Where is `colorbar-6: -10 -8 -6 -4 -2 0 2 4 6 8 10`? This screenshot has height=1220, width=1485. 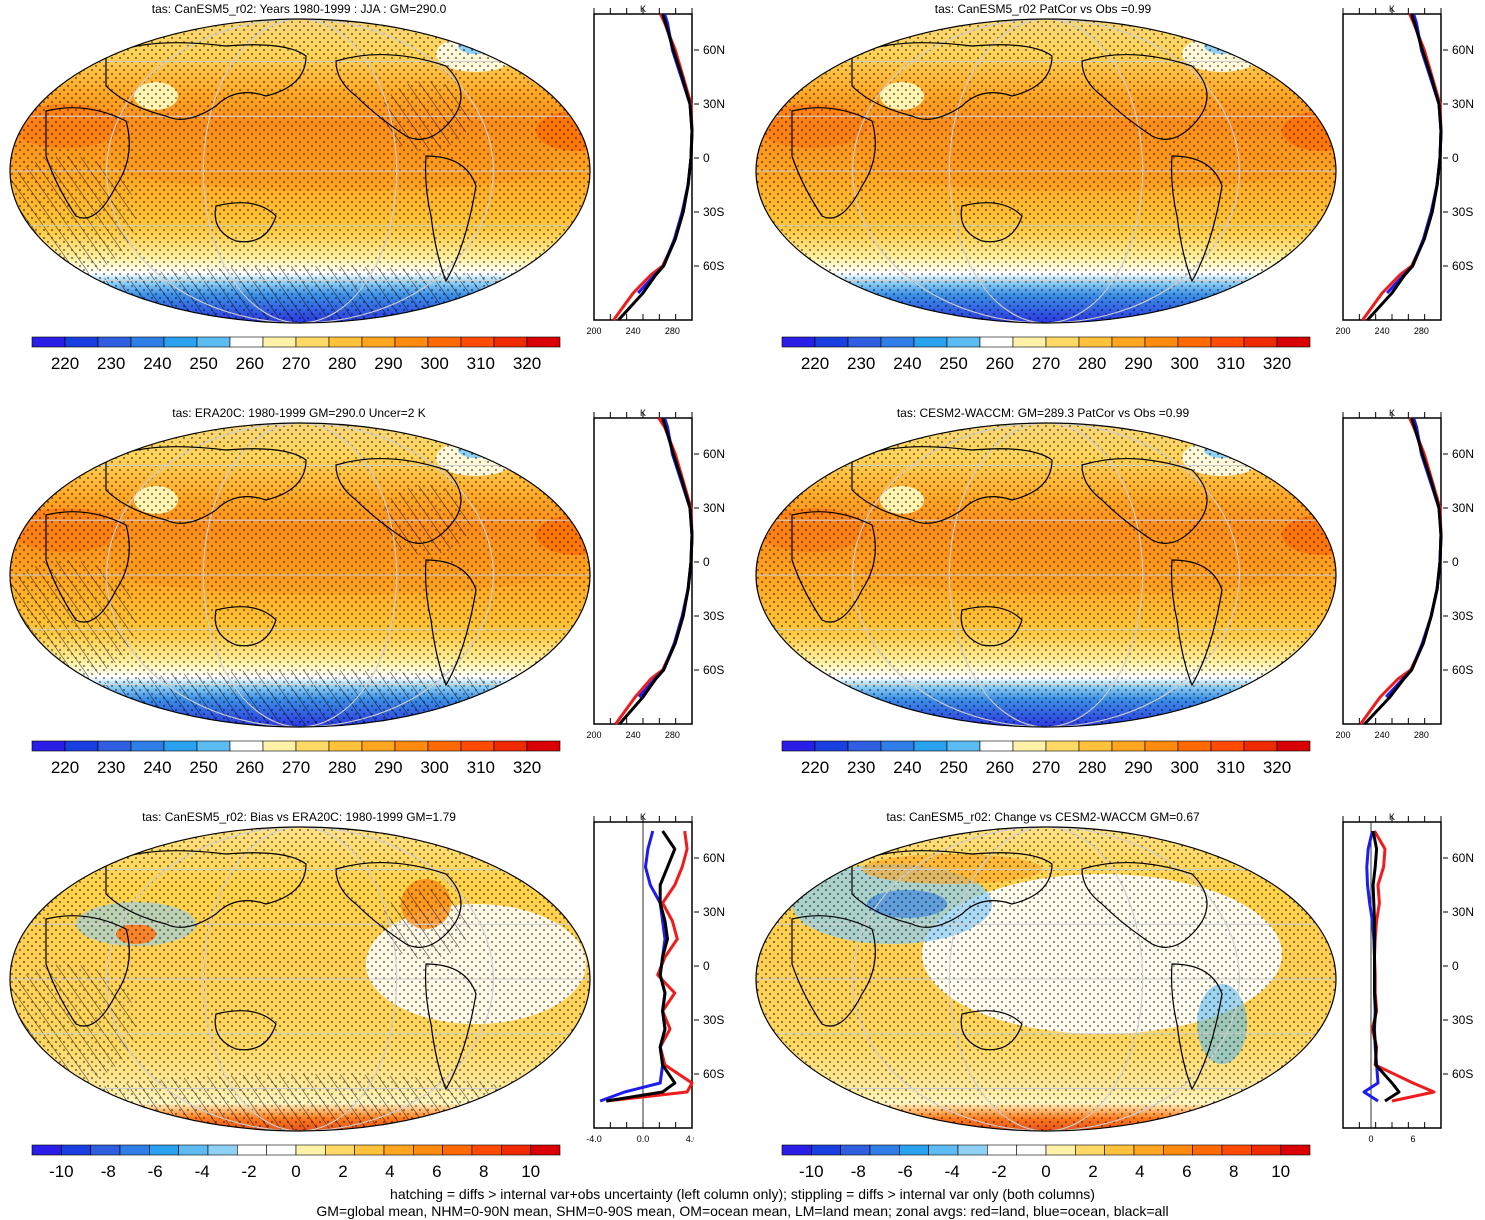 colorbar-6: -10 -8 -6 -4 -2 0 2 4 6 8 10 is located at coordinates (1046, 1162).